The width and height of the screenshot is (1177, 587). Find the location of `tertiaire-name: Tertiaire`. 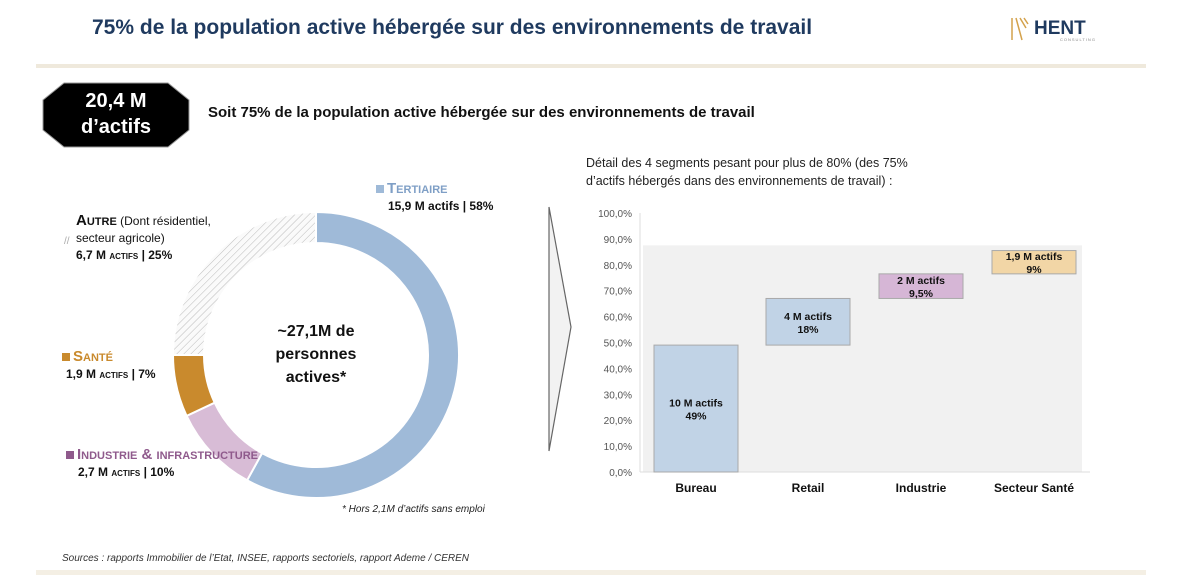

tertiaire-name: Tertiaire is located at coordinates (417, 188).